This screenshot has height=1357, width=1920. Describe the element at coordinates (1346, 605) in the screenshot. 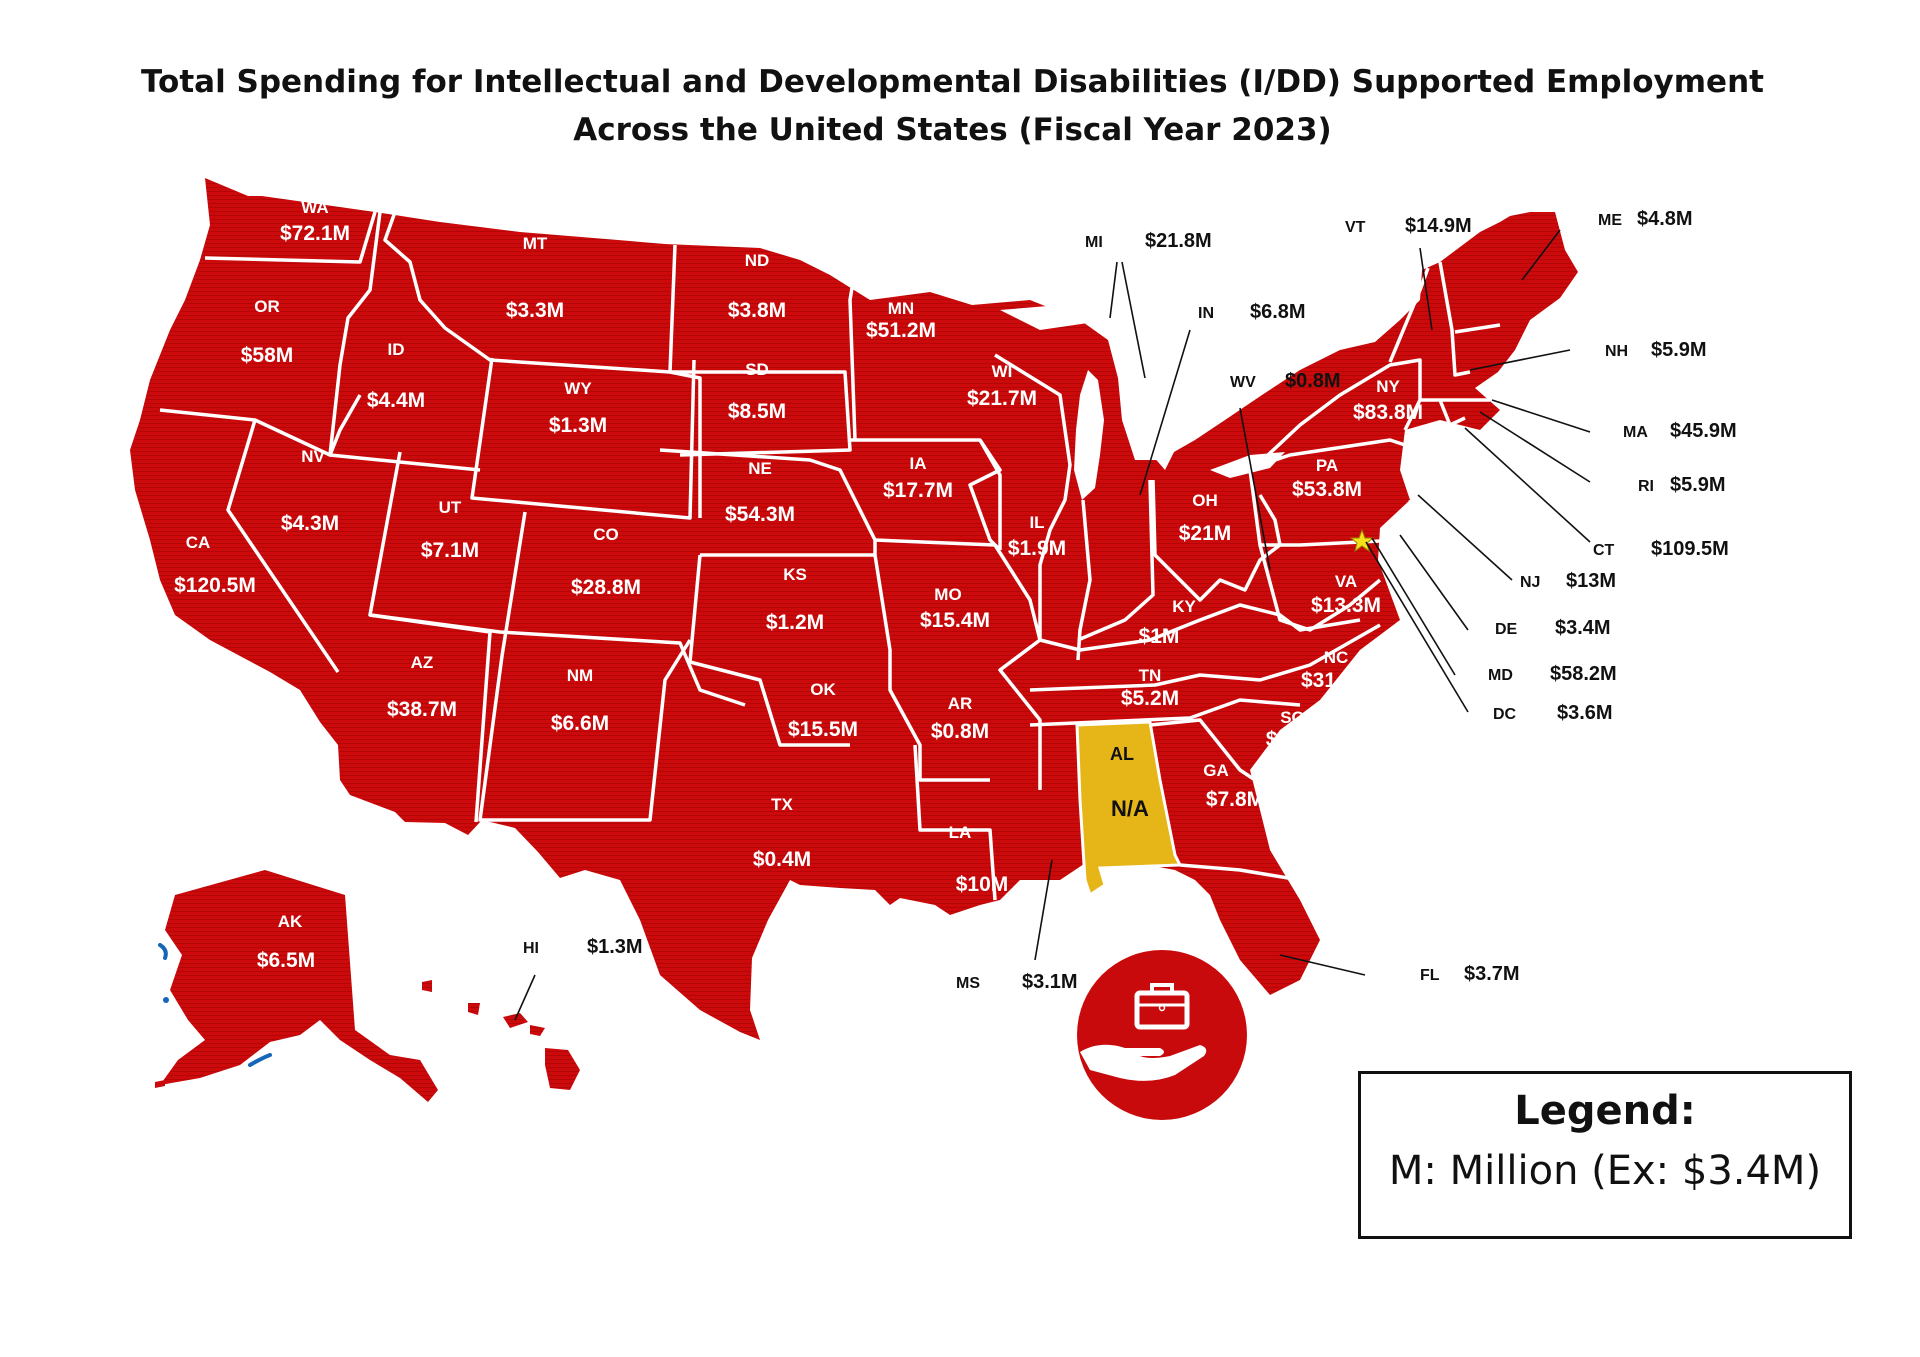

I see `state-value-va: $13.3M` at that location.